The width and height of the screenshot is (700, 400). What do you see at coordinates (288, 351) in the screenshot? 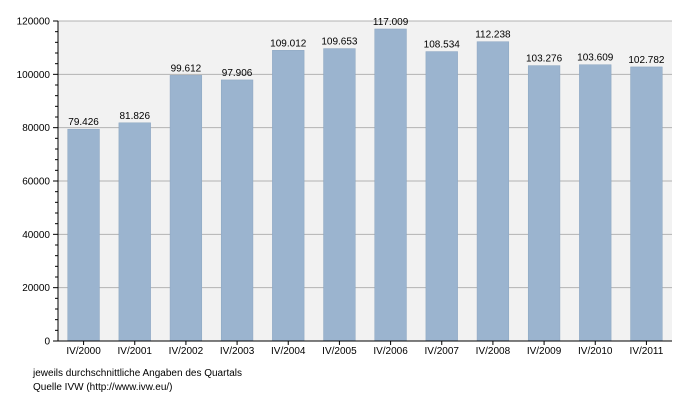
I see `x-tick-label: IV/2004` at bounding box center [288, 351].